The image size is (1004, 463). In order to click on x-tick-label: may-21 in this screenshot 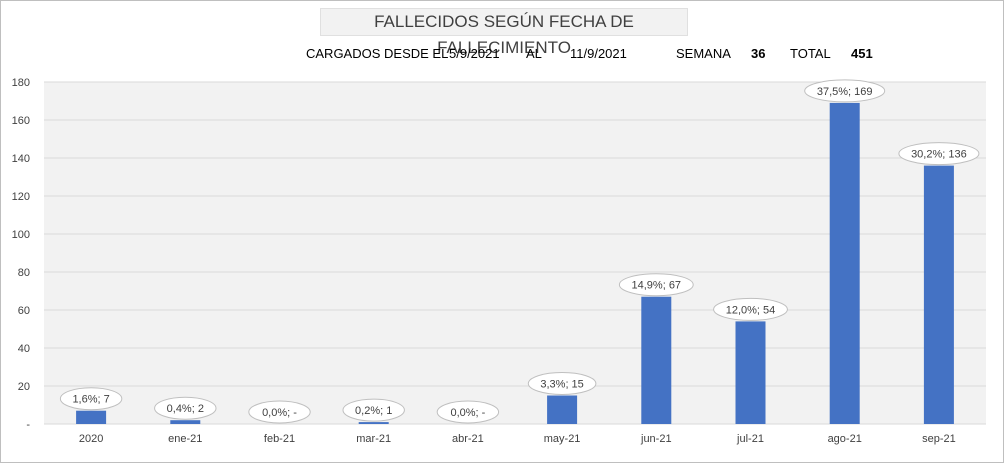, I will do `click(562, 439)`.